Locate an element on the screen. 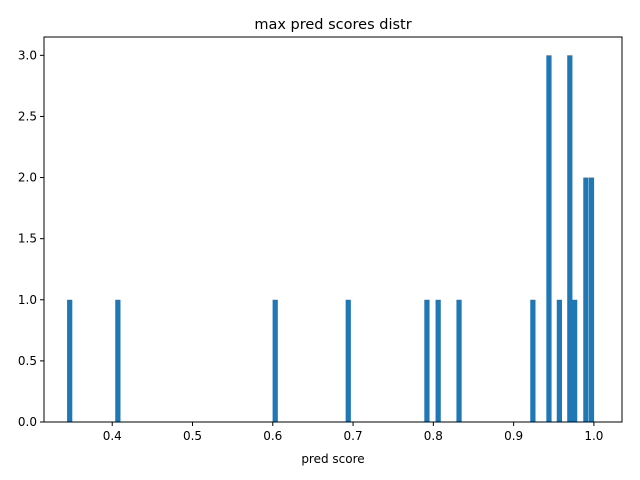  x-tick-label: 0.9 is located at coordinates (513, 436).